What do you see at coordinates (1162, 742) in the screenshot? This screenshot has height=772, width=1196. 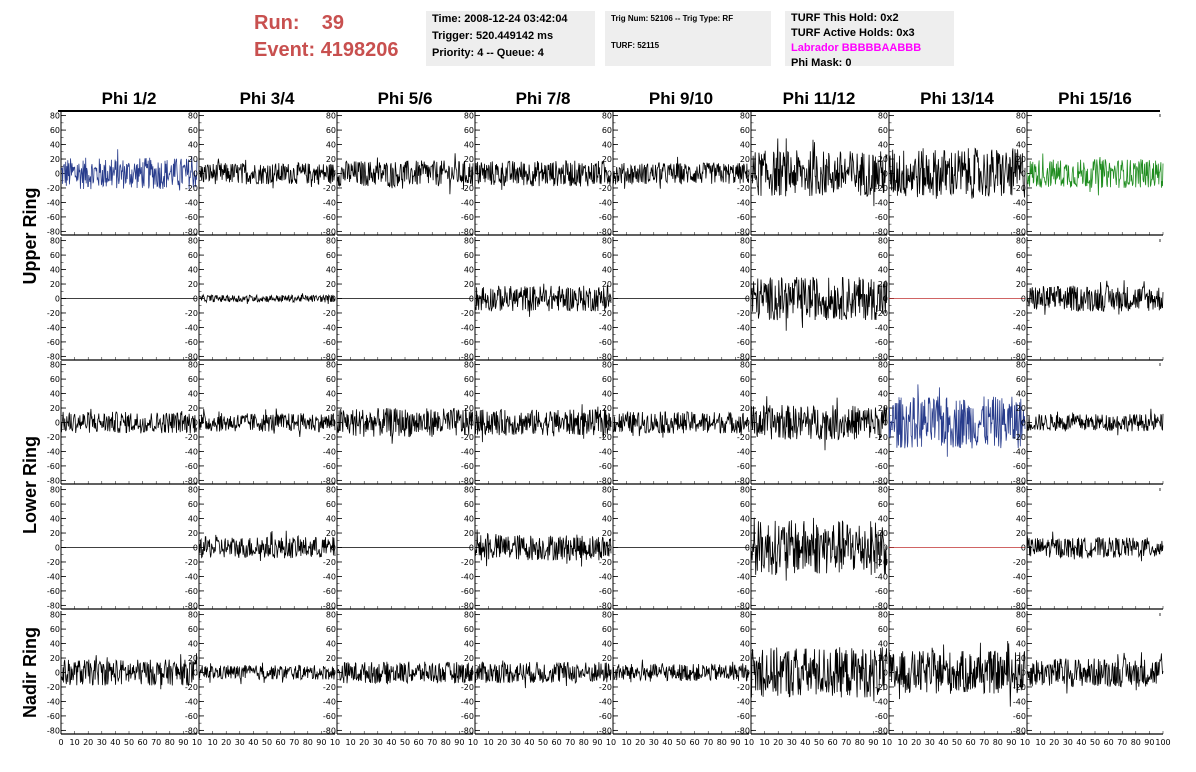 I see `x-tick-label-end: 100` at bounding box center [1162, 742].